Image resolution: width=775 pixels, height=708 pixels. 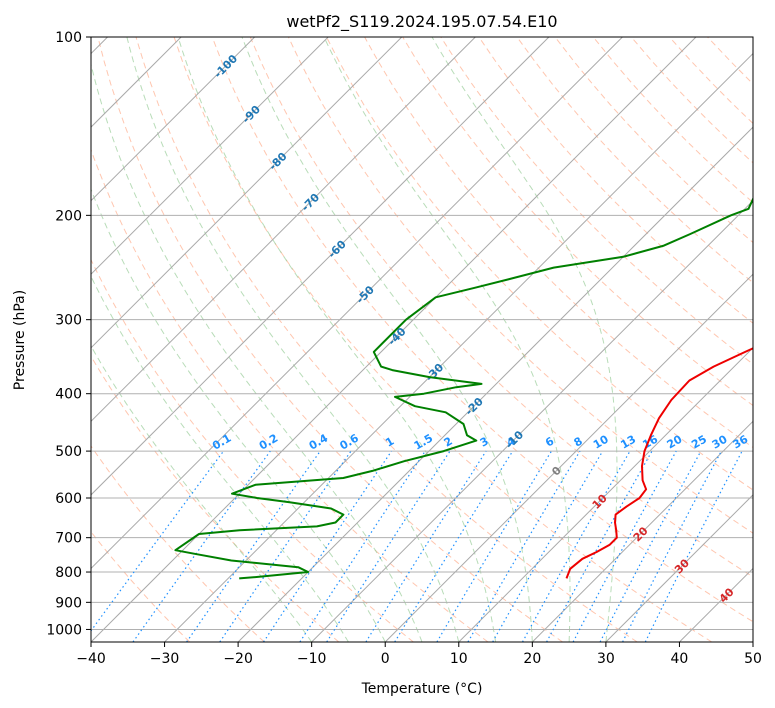 What do you see at coordinates (419, 654) in the screenshot?
I see `x-axis-ticks: −40 −30 −20 −10 0 10 20 30 40 50` at bounding box center [419, 654].